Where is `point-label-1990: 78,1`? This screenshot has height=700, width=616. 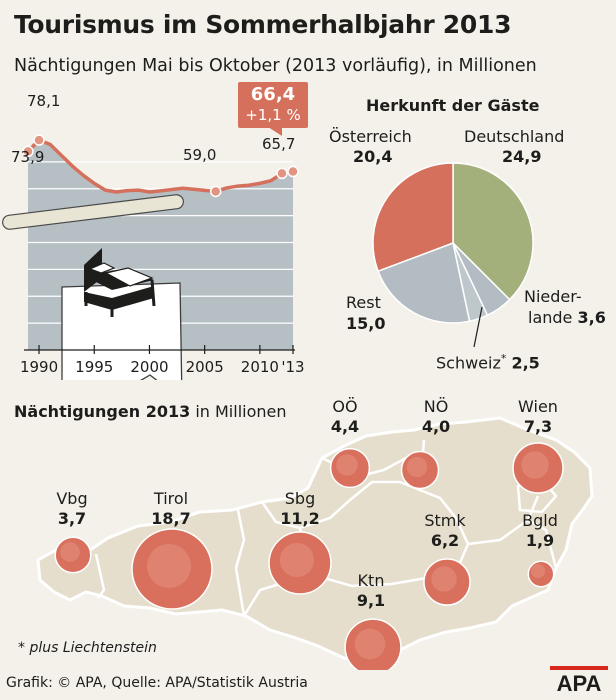
point-label-1990: 78,1 is located at coordinates (44, 101).